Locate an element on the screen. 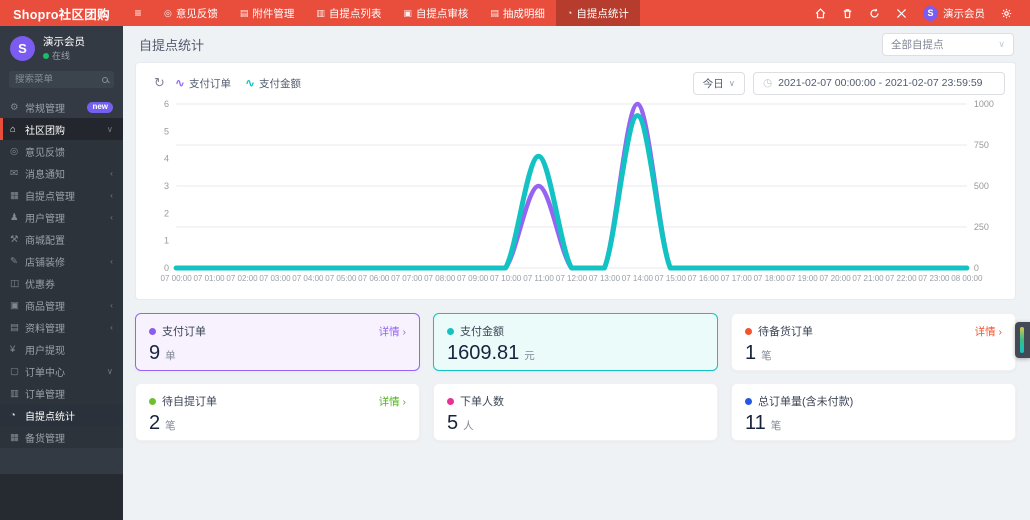  store-filter-select: 全部自提点 ∨ is located at coordinates (948, 44).